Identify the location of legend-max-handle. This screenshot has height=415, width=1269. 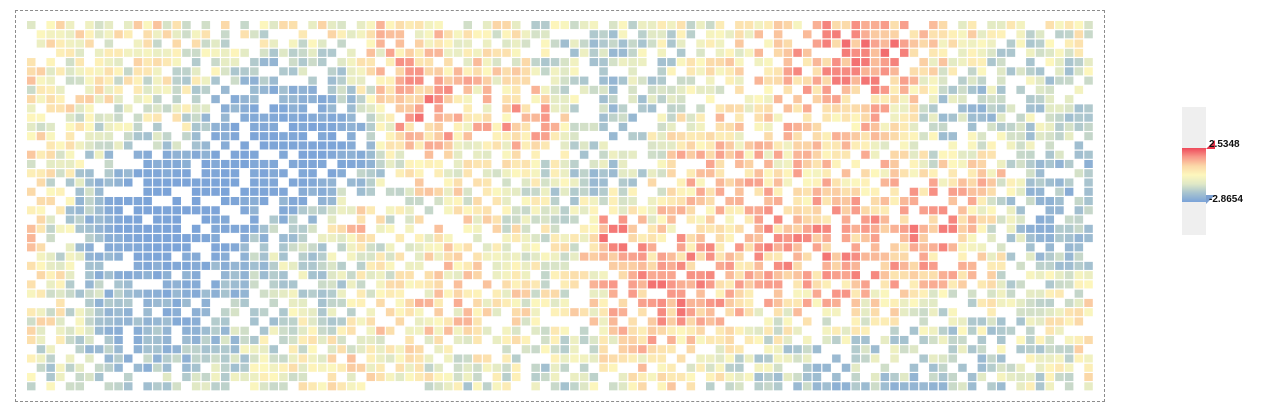
(1210, 144).